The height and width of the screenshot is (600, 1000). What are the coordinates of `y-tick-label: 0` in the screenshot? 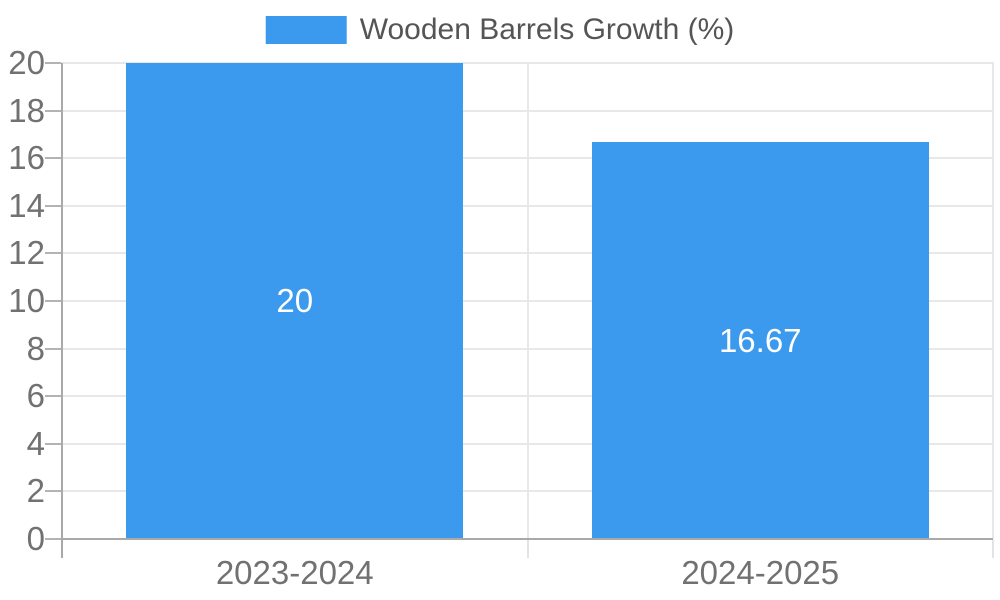 It's located at (35, 538).